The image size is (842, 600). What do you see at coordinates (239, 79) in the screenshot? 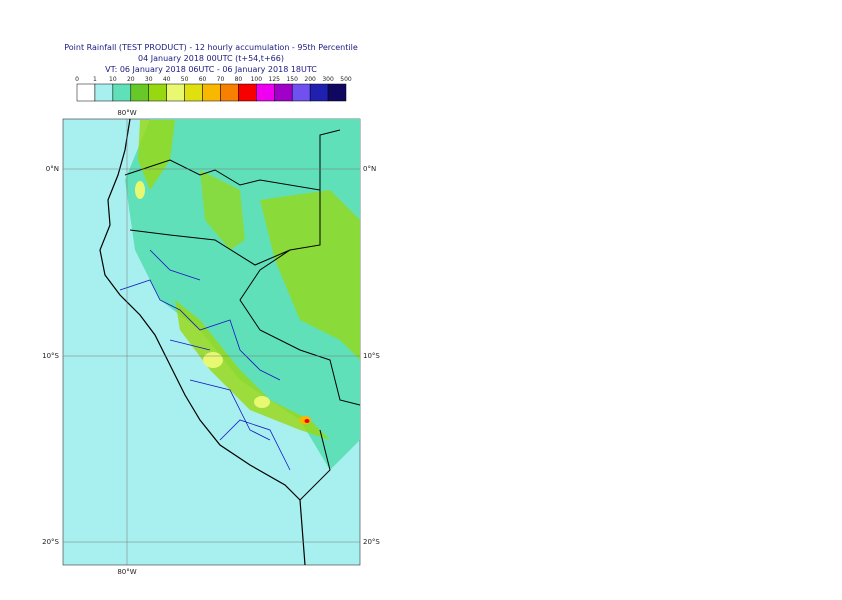
I see `legend-label: 80` at bounding box center [239, 79].